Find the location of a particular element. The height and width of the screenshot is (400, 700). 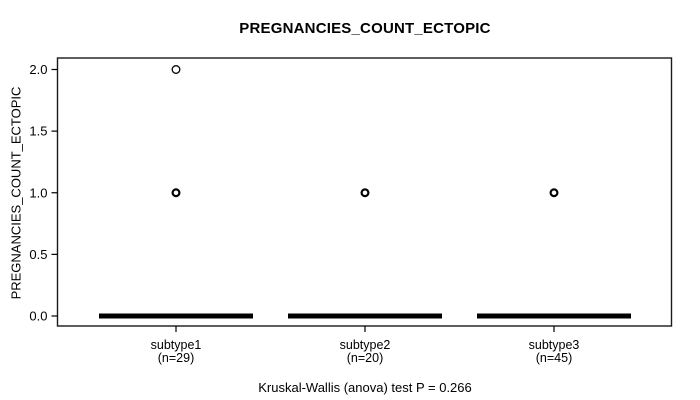

y-axis-tick-label: 2.0 is located at coordinates (38, 69).